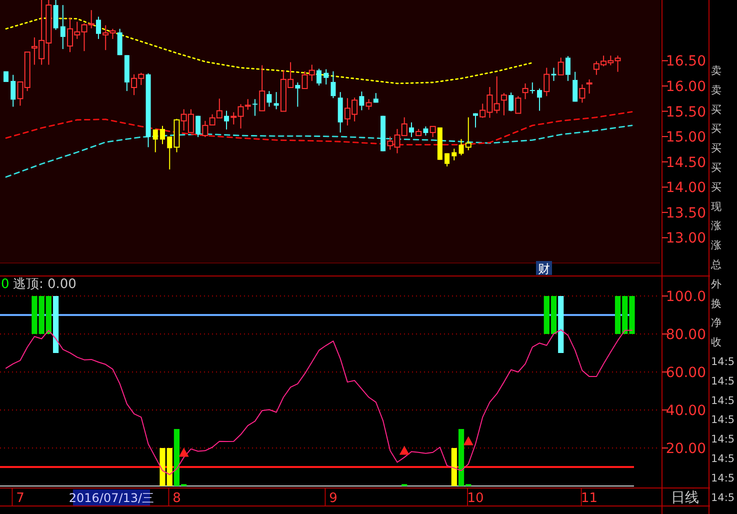 This screenshot has width=737, height=514. What do you see at coordinates (686, 449) in the screenshot?
I see `y-tick-label: 20.00` at bounding box center [686, 449].